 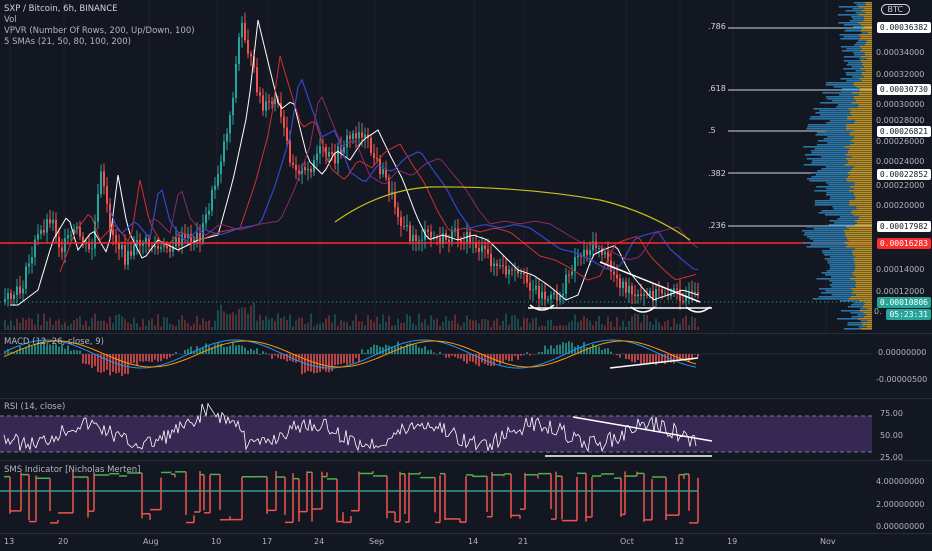 I want to click on fib-price-label: 0.00017982, so click(x=904, y=226).